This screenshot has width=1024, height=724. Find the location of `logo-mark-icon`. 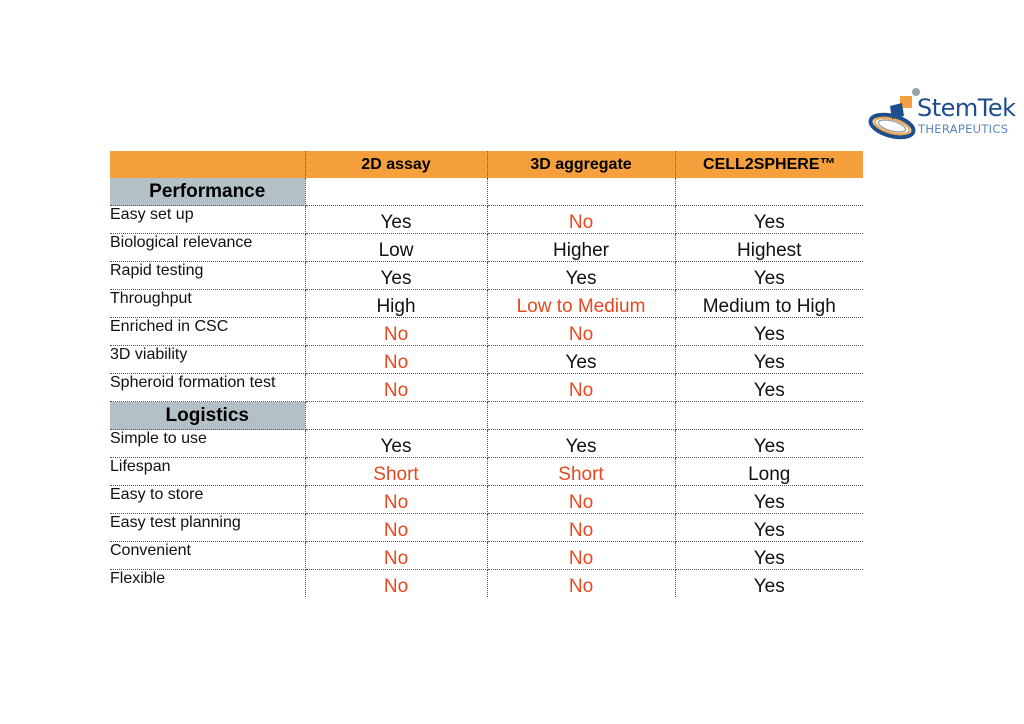

logo-mark-icon is located at coordinates (894, 114).